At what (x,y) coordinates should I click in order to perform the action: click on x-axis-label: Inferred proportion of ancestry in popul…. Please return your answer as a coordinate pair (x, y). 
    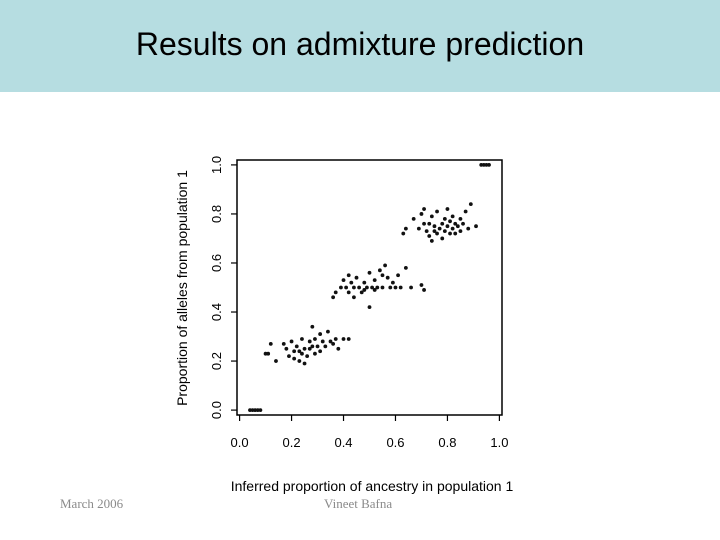
    Looking at the image, I should click on (372, 486).